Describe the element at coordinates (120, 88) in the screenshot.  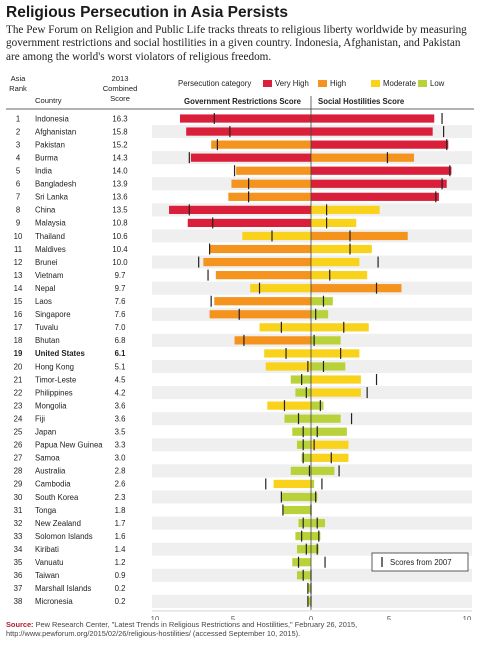
I see `header-score: 2013 Combined Score` at that location.